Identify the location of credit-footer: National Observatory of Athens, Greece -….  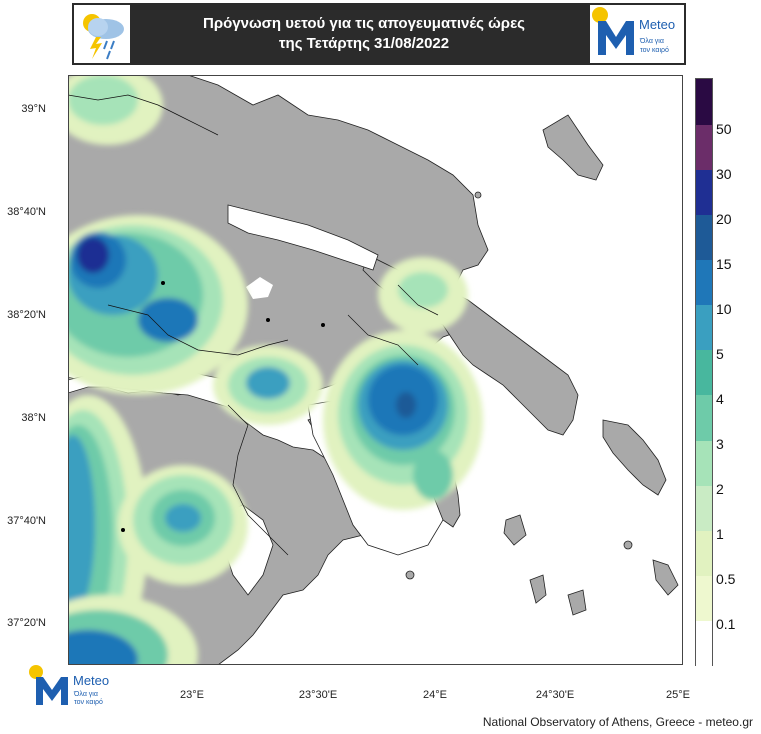
(617, 722).